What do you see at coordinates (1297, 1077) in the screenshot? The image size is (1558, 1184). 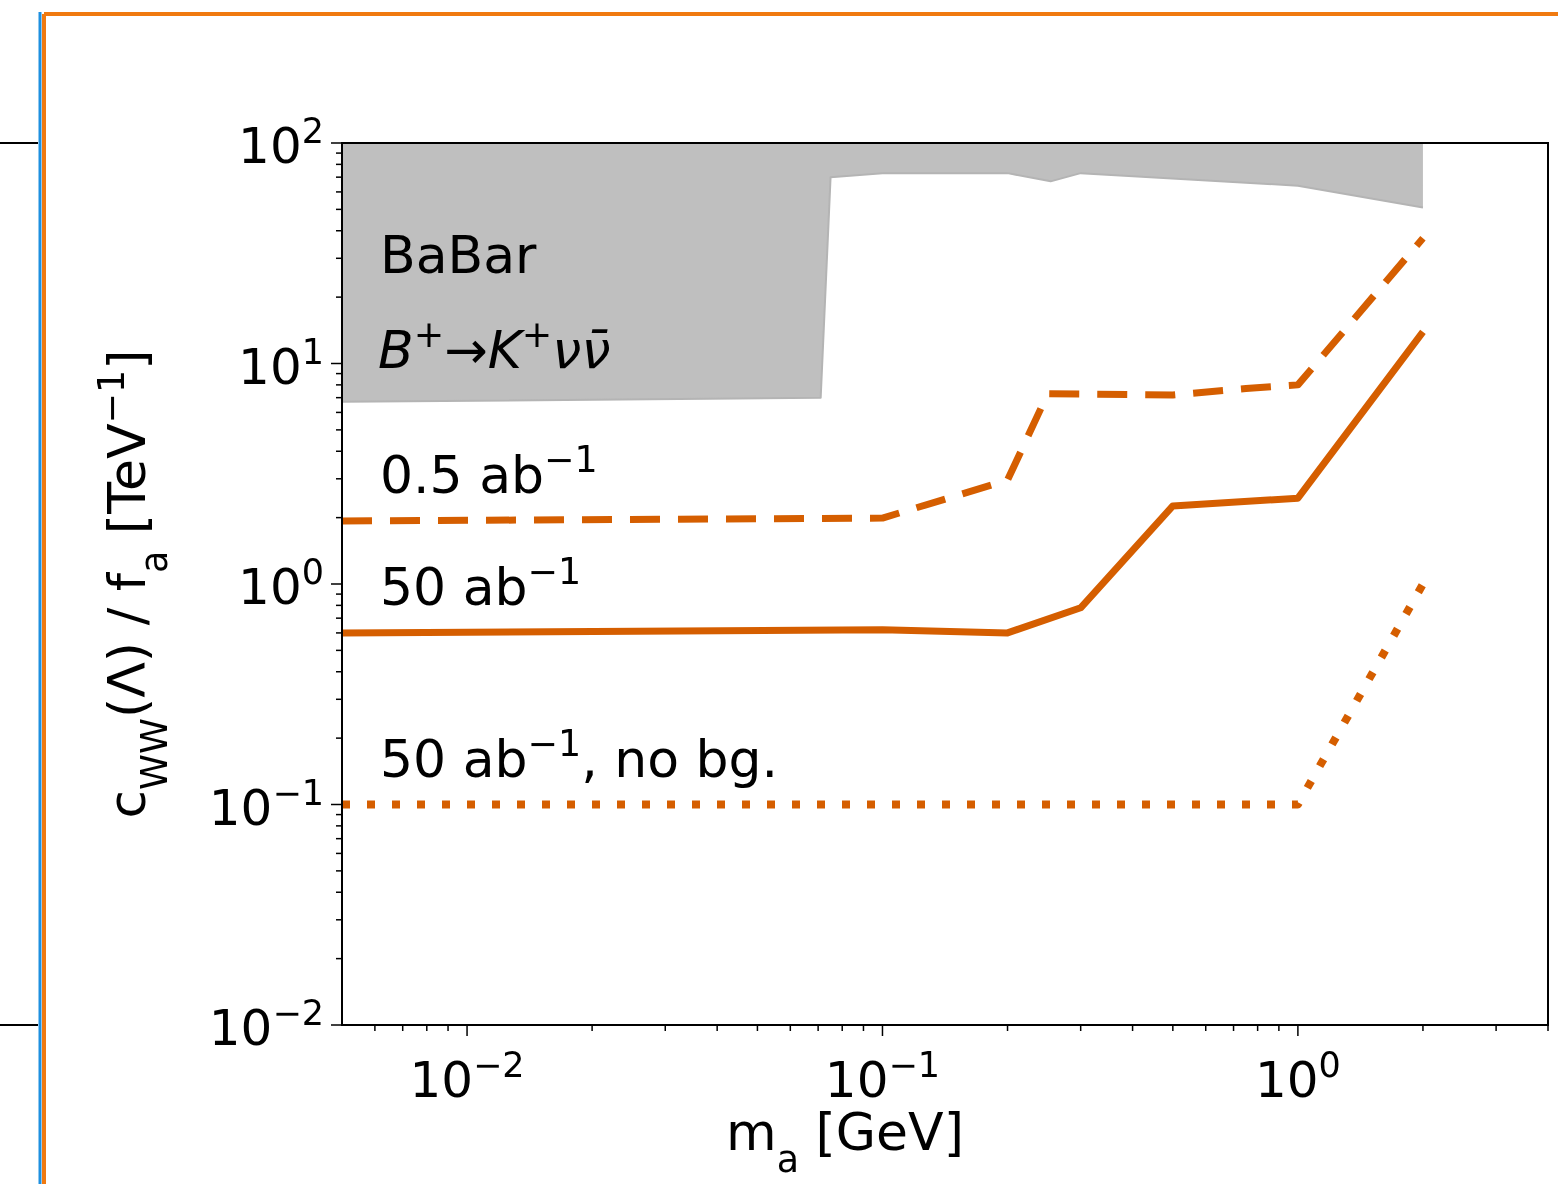 I see `x-tick-label: 10$^{0}$` at bounding box center [1297, 1077].